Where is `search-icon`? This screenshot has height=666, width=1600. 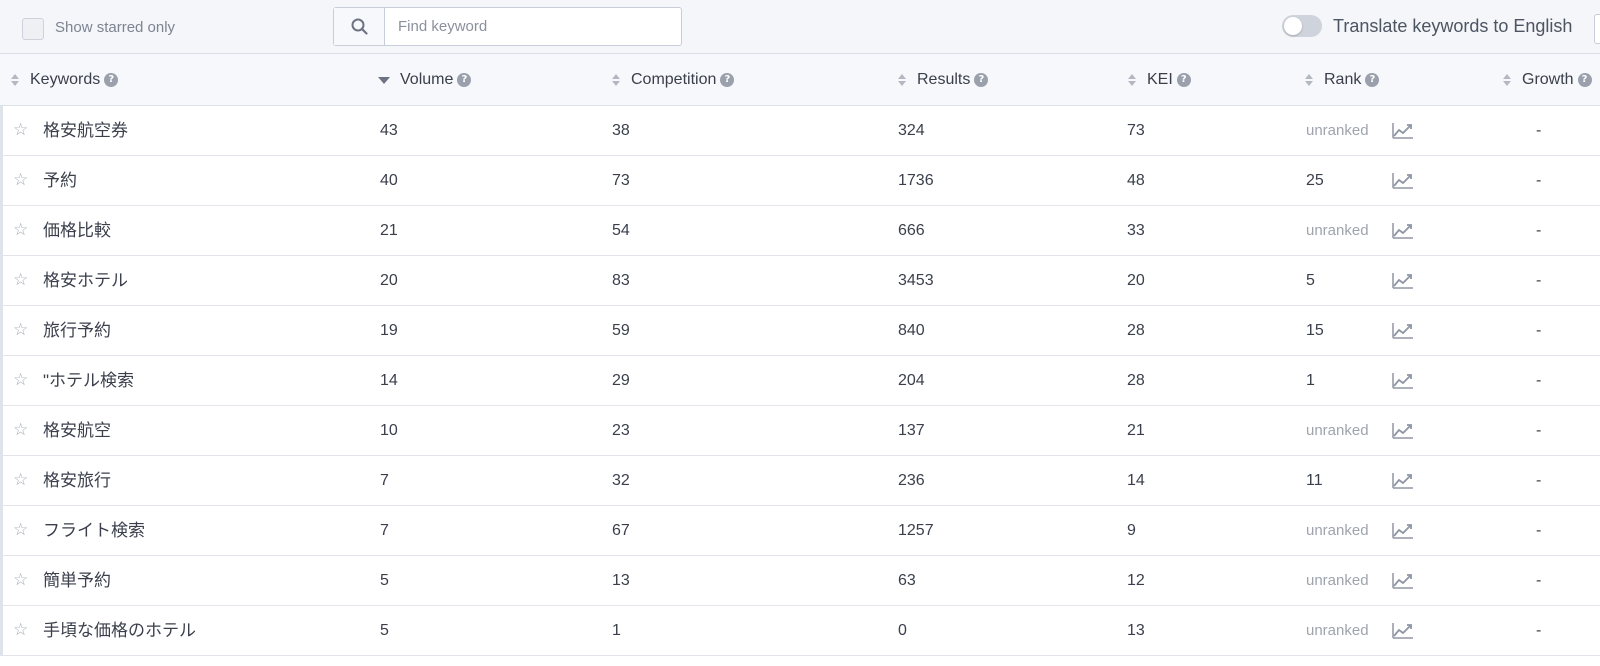 search-icon is located at coordinates (359, 26).